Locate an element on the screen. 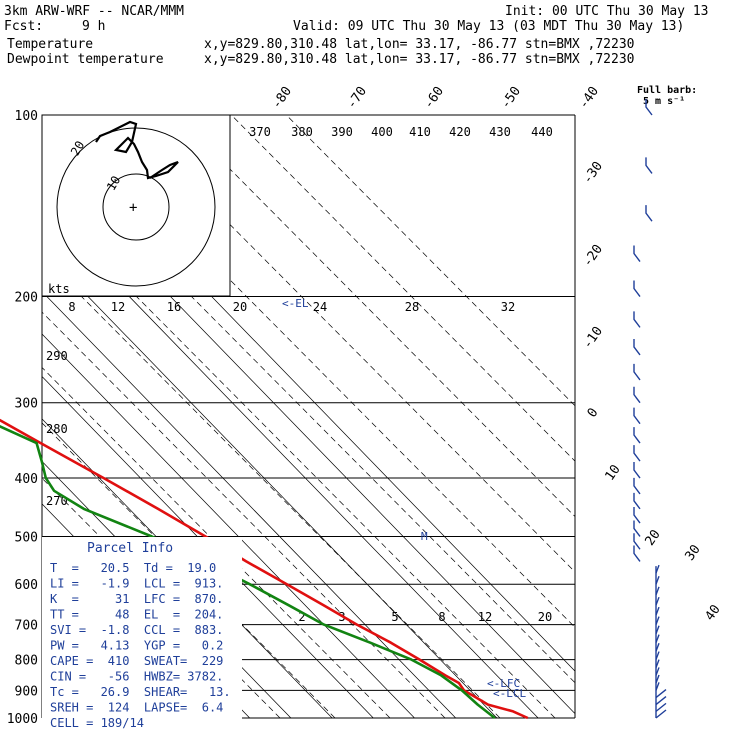 The width and height of the screenshot is (740, 740). temperature-legend: Temperature is located at coordinates (50, 44).